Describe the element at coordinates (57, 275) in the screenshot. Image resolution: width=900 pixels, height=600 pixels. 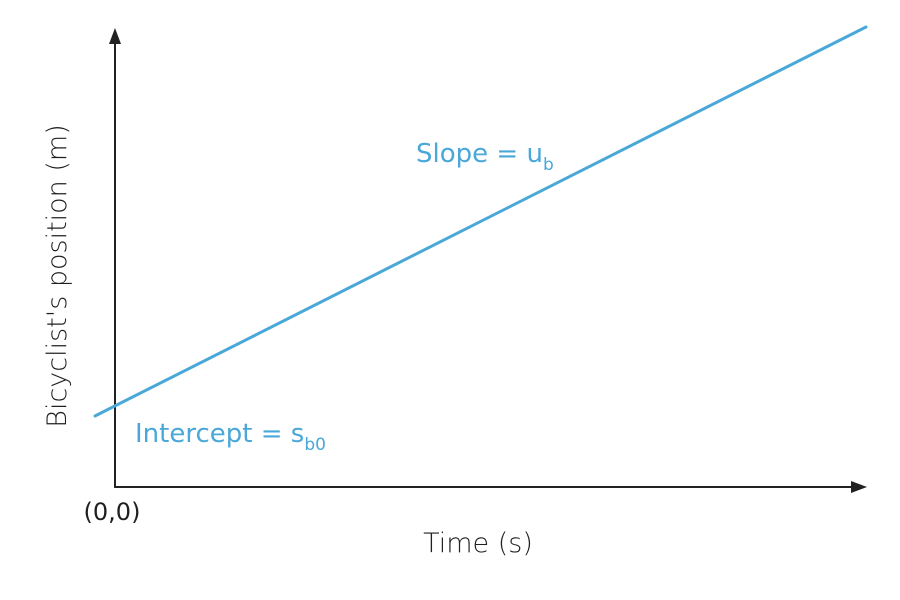
I see `y-axis-label: Bicyclist's position (m)` at that location.